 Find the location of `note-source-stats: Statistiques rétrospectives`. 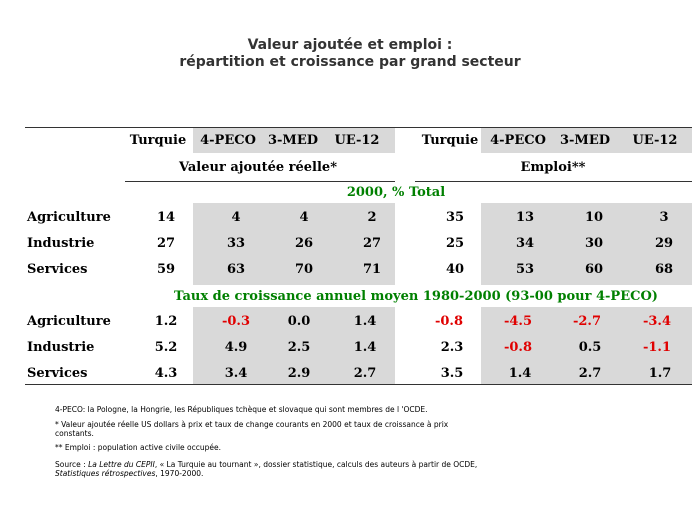

note-source-stats: Statistiques rétrospectives is located at coordinates (105, 473).